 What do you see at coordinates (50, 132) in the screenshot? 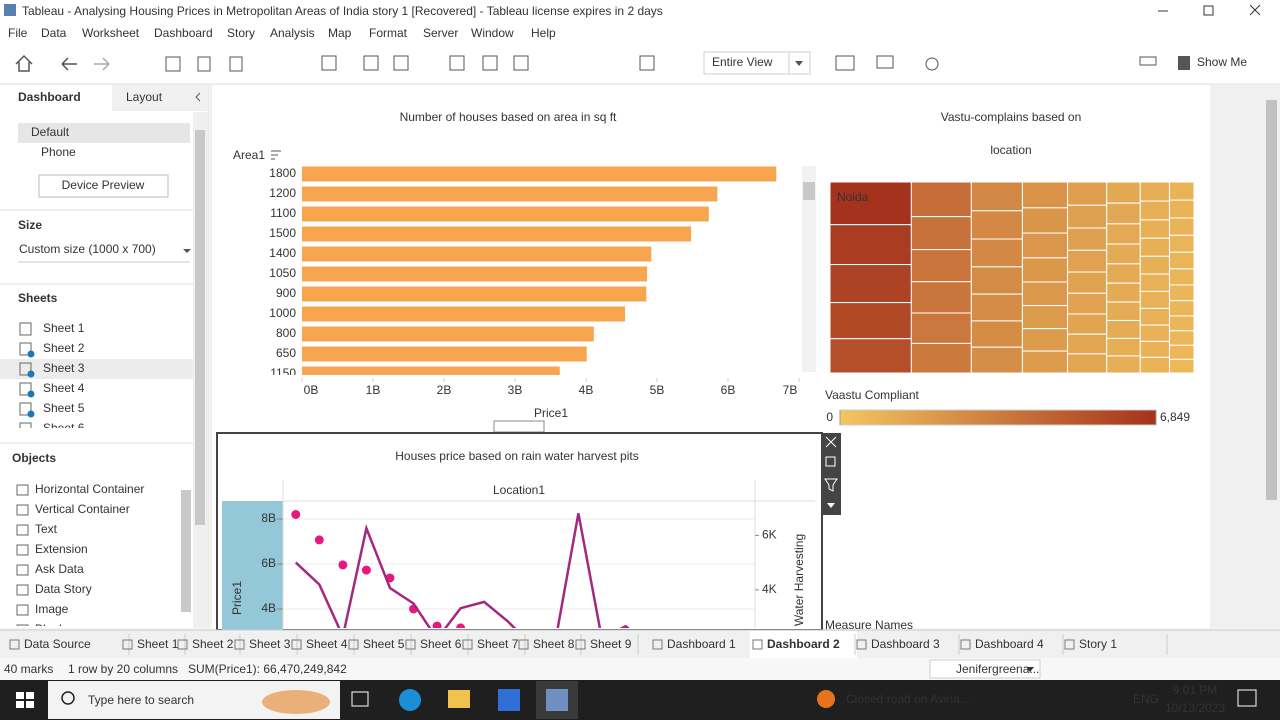
I see `device-option: Default` at bounding box center [50, 132].